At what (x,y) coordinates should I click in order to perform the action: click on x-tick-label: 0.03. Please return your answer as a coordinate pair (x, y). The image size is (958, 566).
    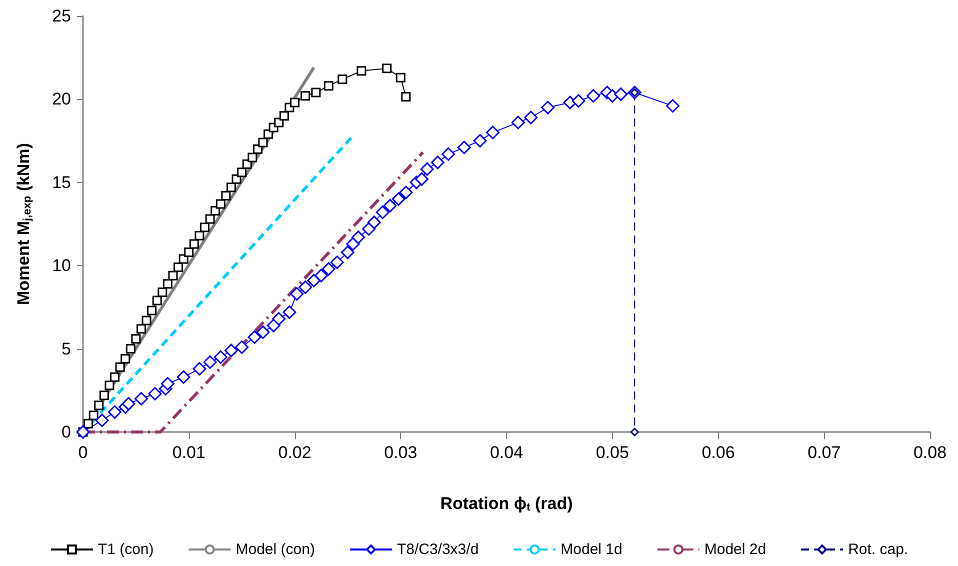
    Looking at the image, I should click on (401, 452).